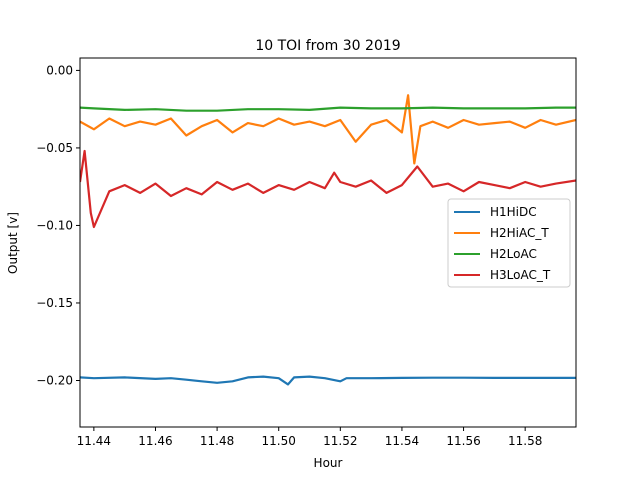 The width and height of the screenshot is (640, 480). Describe the element at coordinates (279, 441) in the screenshot. I see `x-tick-label: 11.50` at that location.